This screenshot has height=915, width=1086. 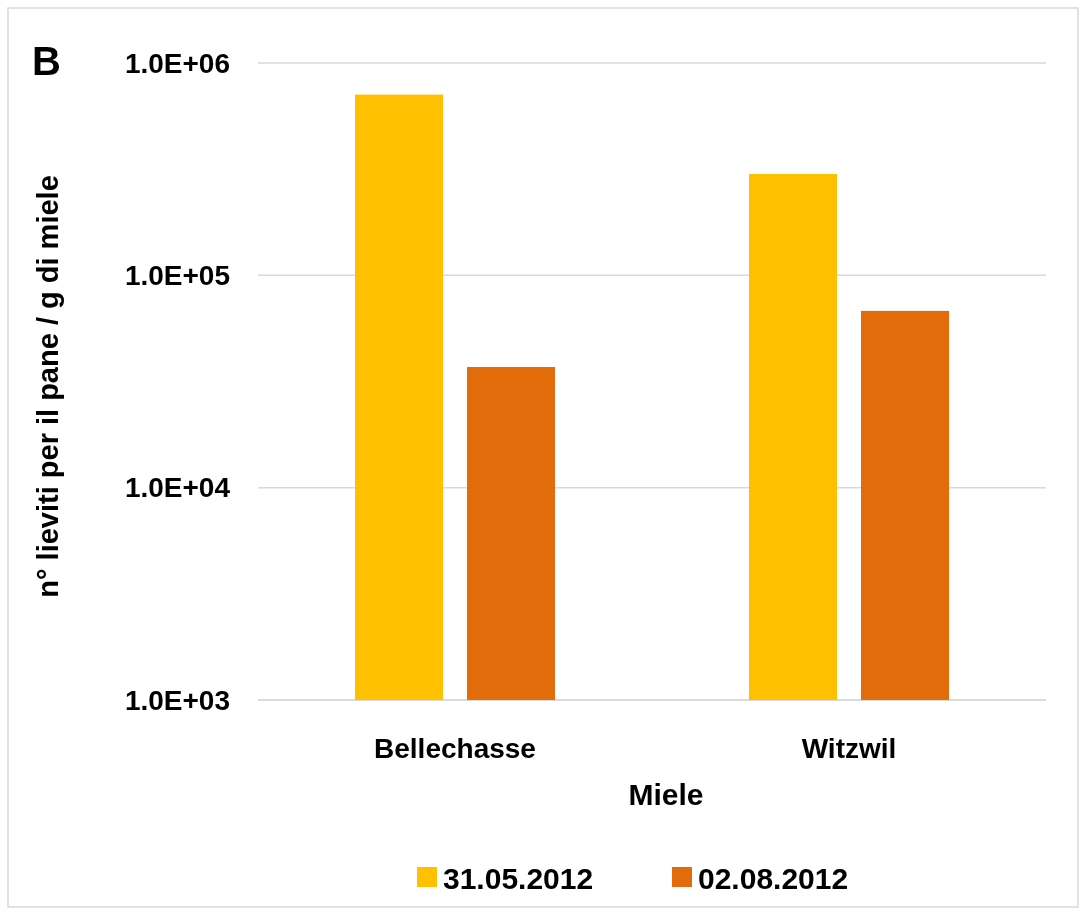 What do you see at coordinates (177, 700) in the screenshot?
I see `y-tick-label: 1.0E+03` at bounding box center [177, 700].